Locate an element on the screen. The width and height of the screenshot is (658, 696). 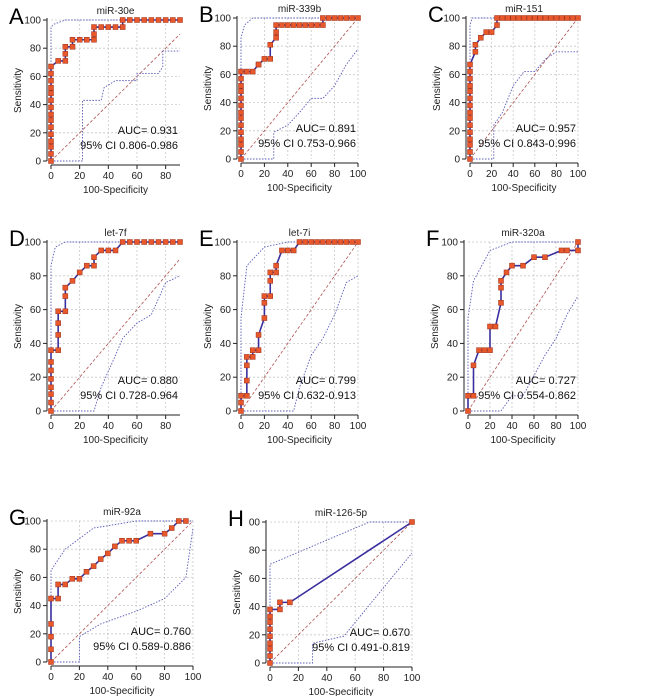
panel-letter: D is located at coordinates (17, 238).